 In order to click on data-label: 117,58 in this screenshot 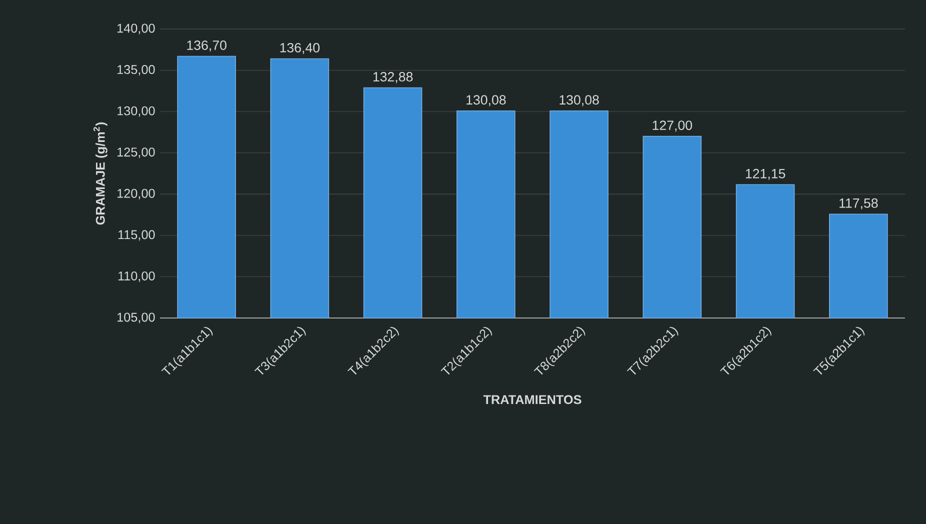, I will do `click(859, 204)`.